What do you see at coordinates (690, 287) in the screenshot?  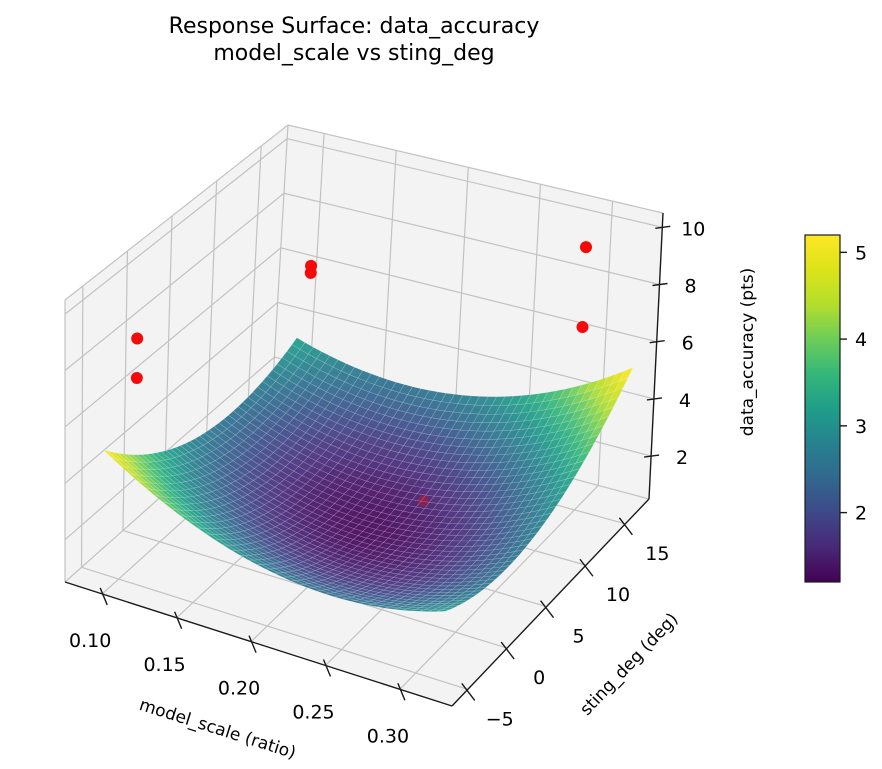 I see `z-tick-label: 8` at bounding box center [690, 287].